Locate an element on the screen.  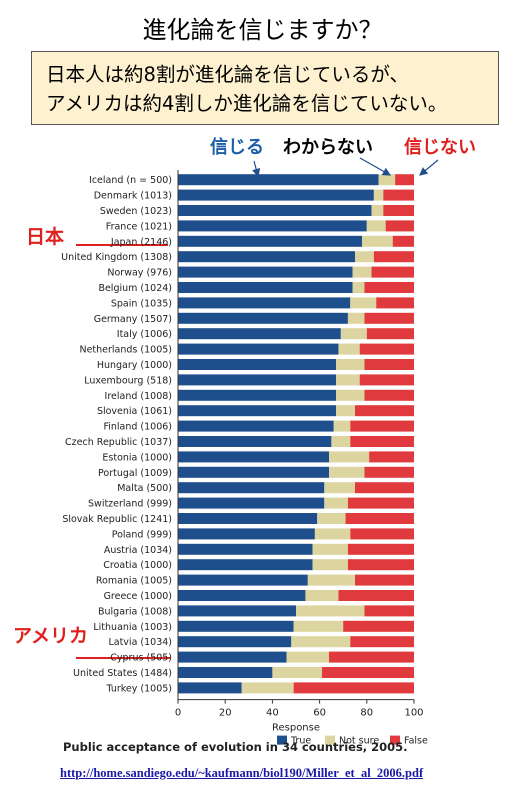
japan-underline is located at coordinates (122, 245).